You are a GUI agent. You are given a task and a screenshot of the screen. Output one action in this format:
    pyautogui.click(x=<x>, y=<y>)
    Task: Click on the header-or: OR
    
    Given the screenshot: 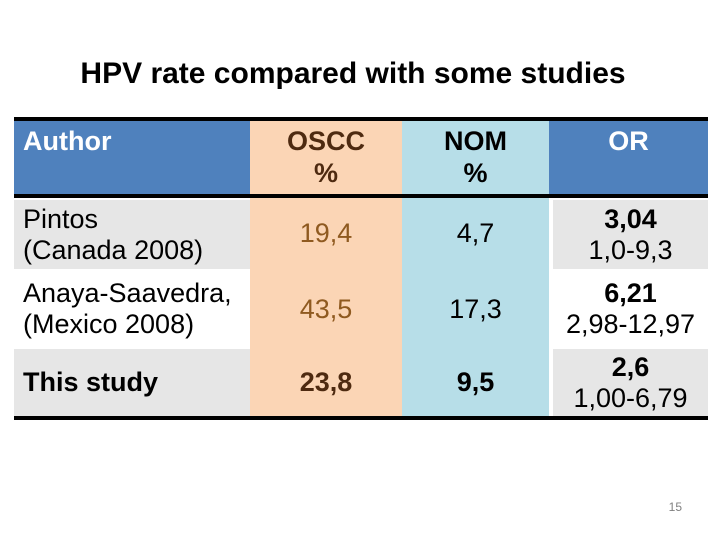 What is the action you would take?
    pyautogui.click(x=628, y=157)
    